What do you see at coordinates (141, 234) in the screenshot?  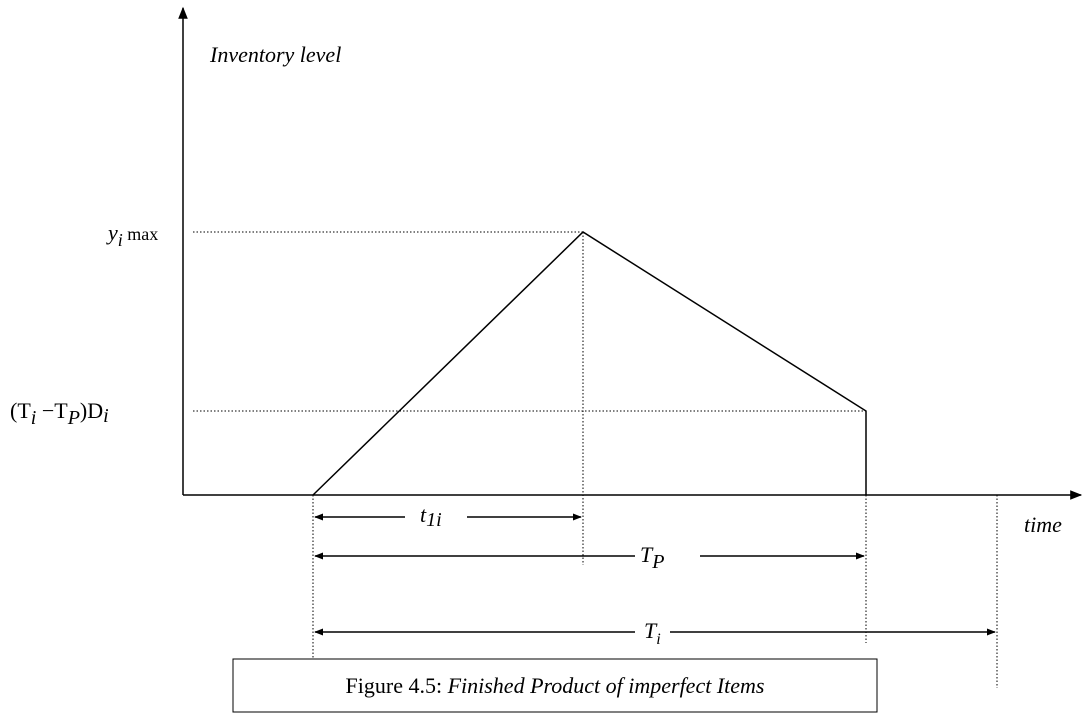 I see `label-part: max` at bounding box center [141, 234].